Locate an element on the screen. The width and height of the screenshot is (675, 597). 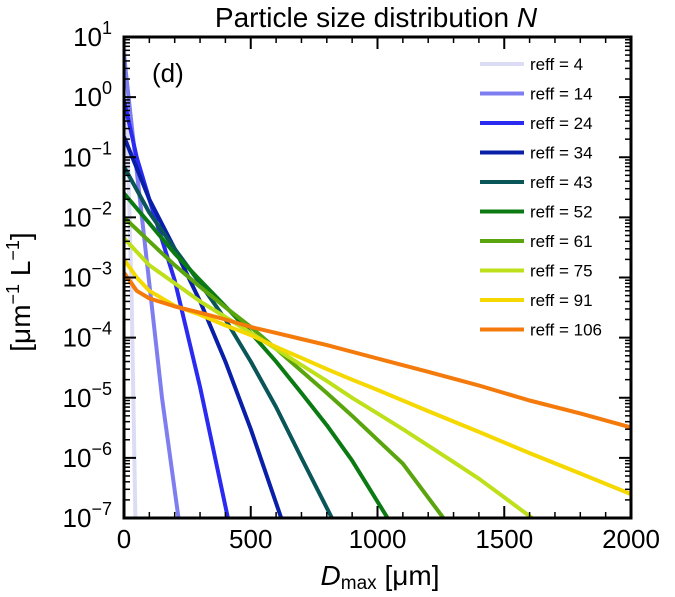
legend-label-5: reff = 52 is located at coordinates (561, 212).